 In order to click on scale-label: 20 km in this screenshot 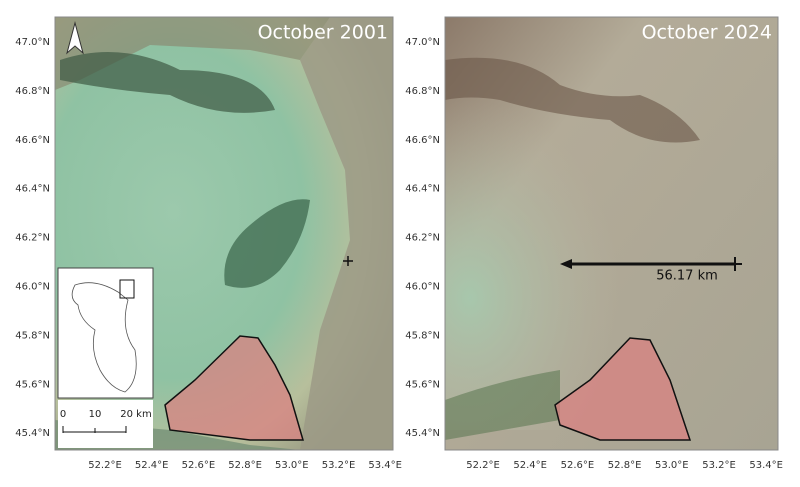, I will do `click(135, 414)`.